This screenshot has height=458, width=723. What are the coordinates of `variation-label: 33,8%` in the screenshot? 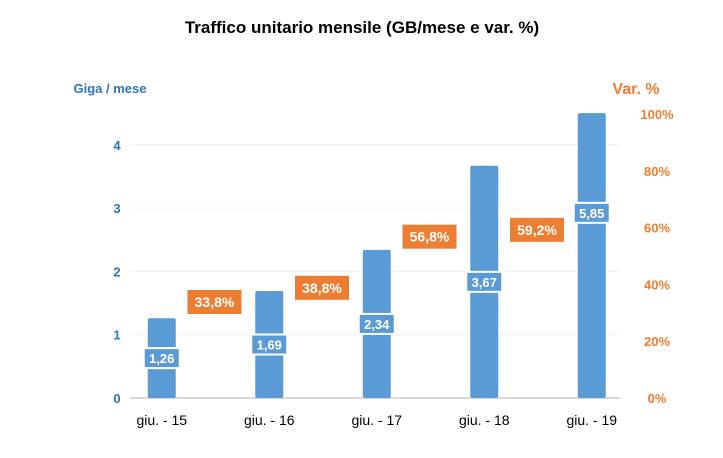 It's located at (215, 302).